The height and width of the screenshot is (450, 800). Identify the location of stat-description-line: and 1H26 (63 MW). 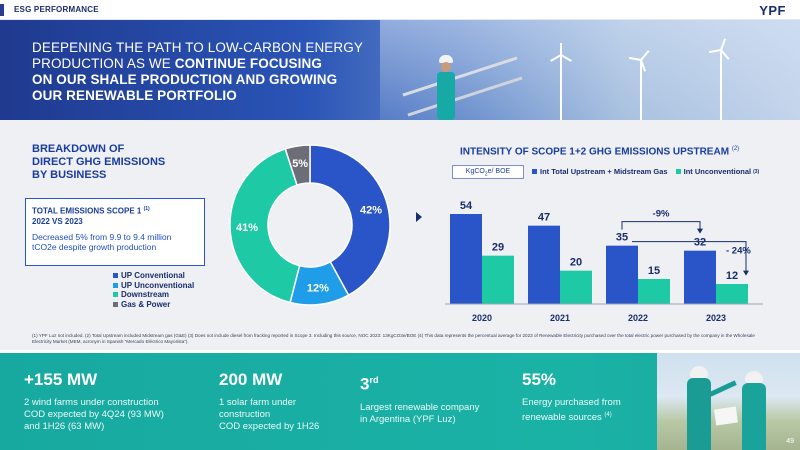
(64, 426).